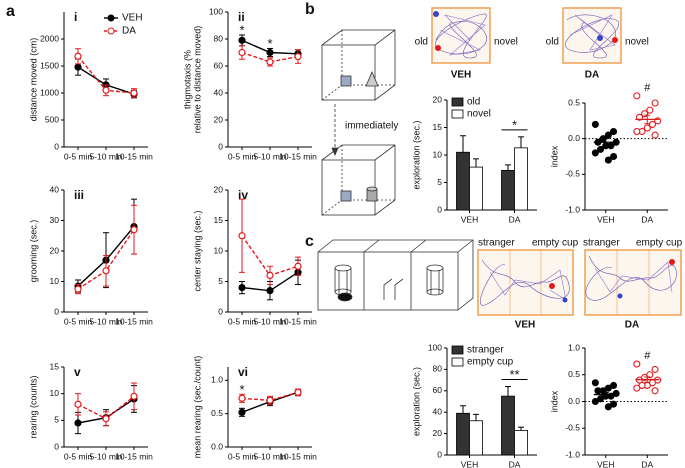 The width and height of the screenshot is (685, 468). Describe the element at coordinates (469, 219) in the screenshot. I see `x-tick-label: VEH` at that location.